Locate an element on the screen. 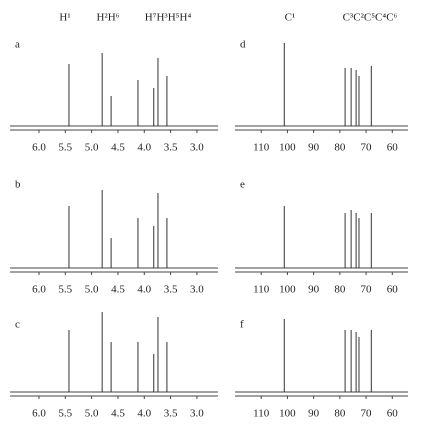  panel-label: b is located at coordinates (18, 185).